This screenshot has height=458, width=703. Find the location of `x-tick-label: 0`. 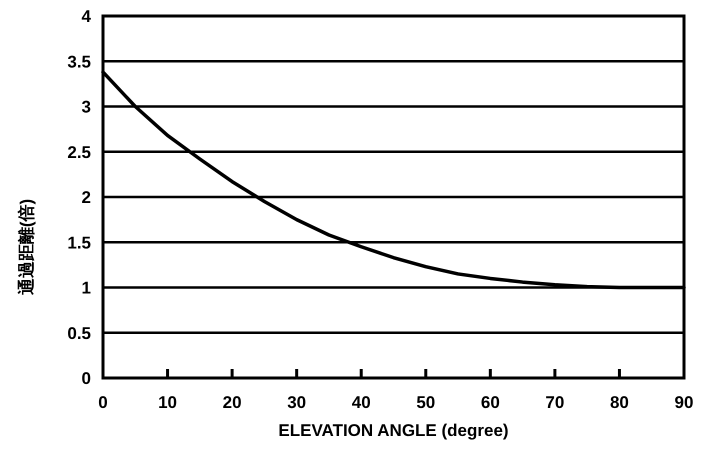

x-tick-label: 0 is located at coordinates (103, 402).